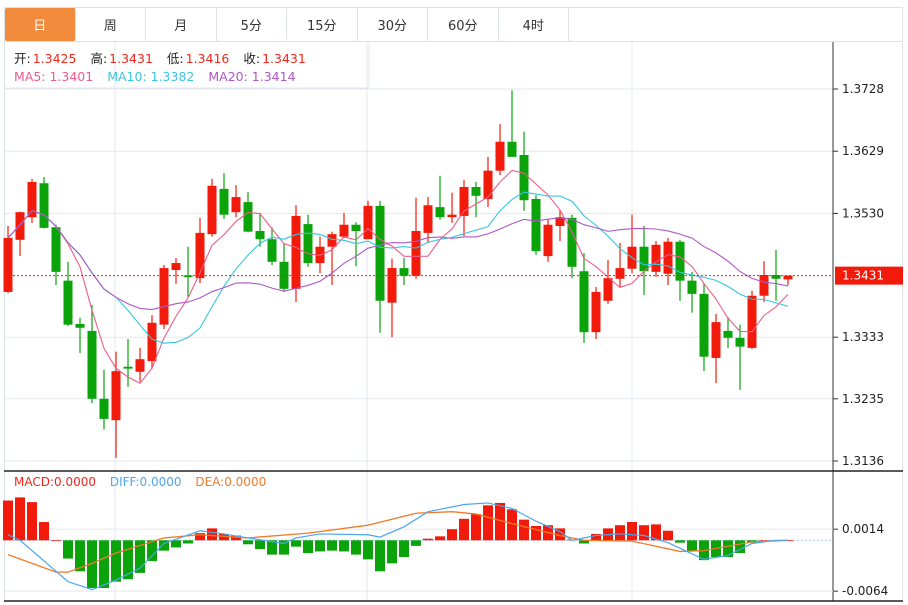 Image resolution: width=908 pixels, height=605 pixels. Describe the element at coordinates (393, 24) in the screenshot. I see `tab-30min: 30分` at that location.